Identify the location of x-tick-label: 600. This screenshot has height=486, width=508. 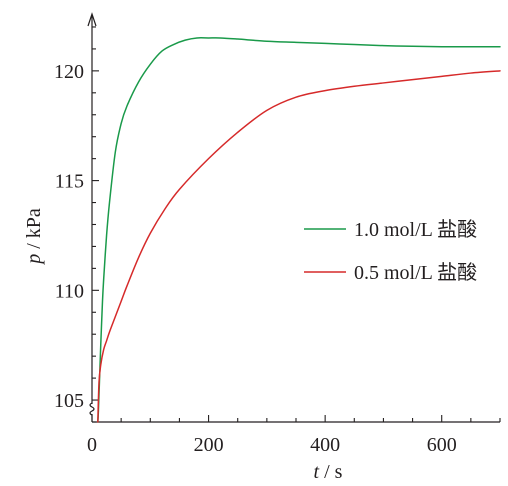
(442, 445).